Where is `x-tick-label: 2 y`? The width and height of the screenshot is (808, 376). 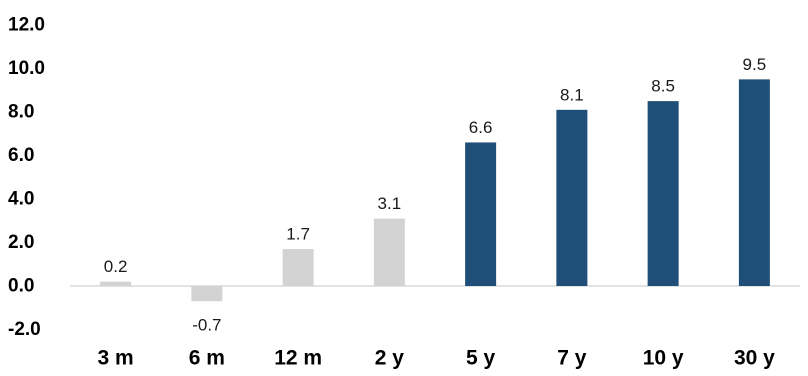
x-tick-label: 2 y is located at coordinates (390, 358).